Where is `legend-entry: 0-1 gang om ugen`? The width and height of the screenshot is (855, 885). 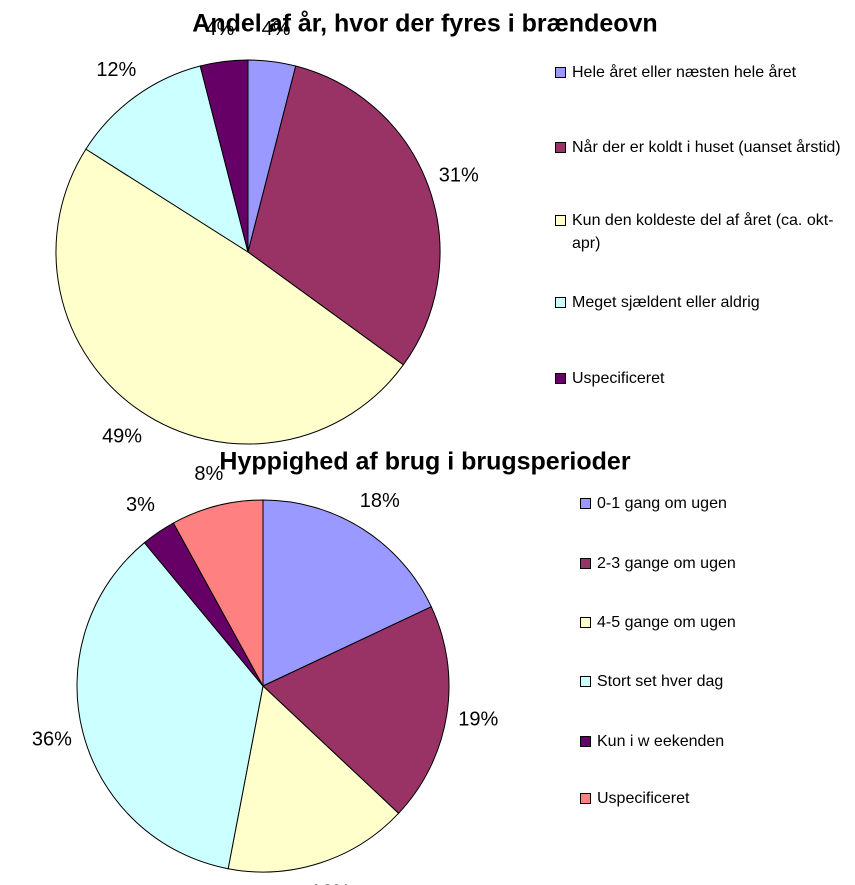
legend-entry: 0-1 gang om ugen is located at coordinates (717, 503).